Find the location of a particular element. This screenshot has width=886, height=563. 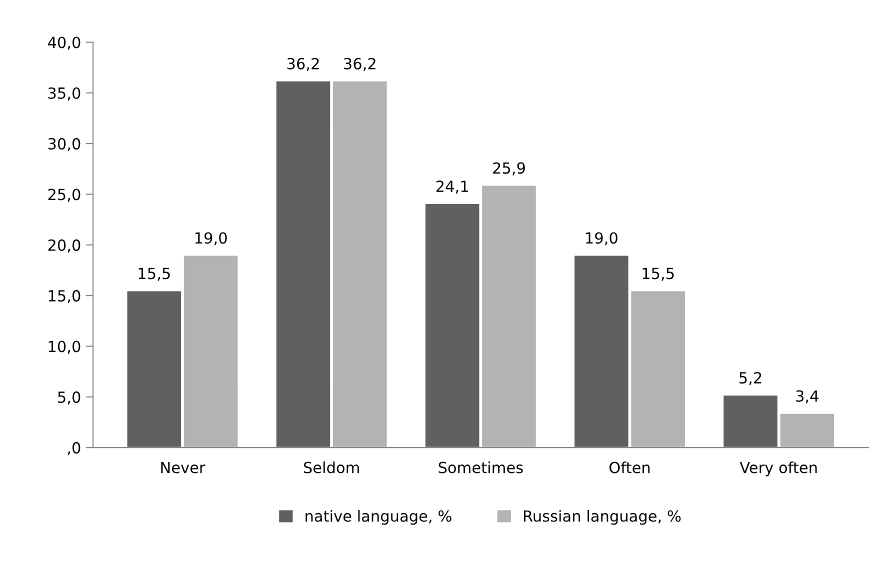

y-tick-label: 10,0 is located at coordinates (64, 347).